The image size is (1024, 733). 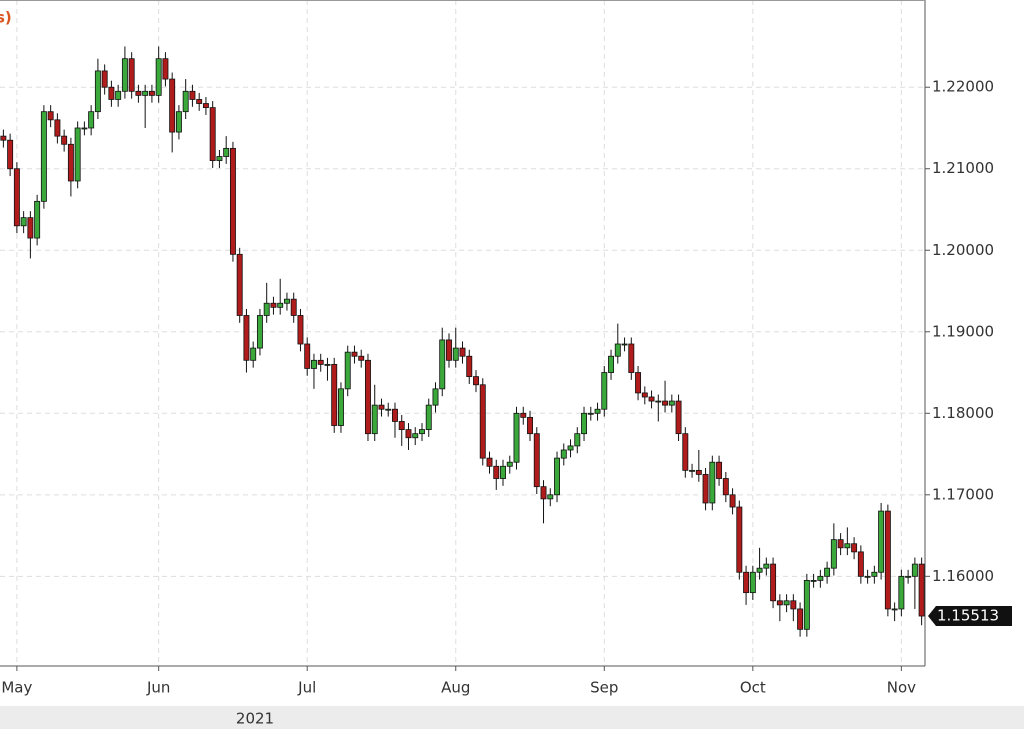 I want to click on x-tick-label: Nov, so click(x=901, y=688).